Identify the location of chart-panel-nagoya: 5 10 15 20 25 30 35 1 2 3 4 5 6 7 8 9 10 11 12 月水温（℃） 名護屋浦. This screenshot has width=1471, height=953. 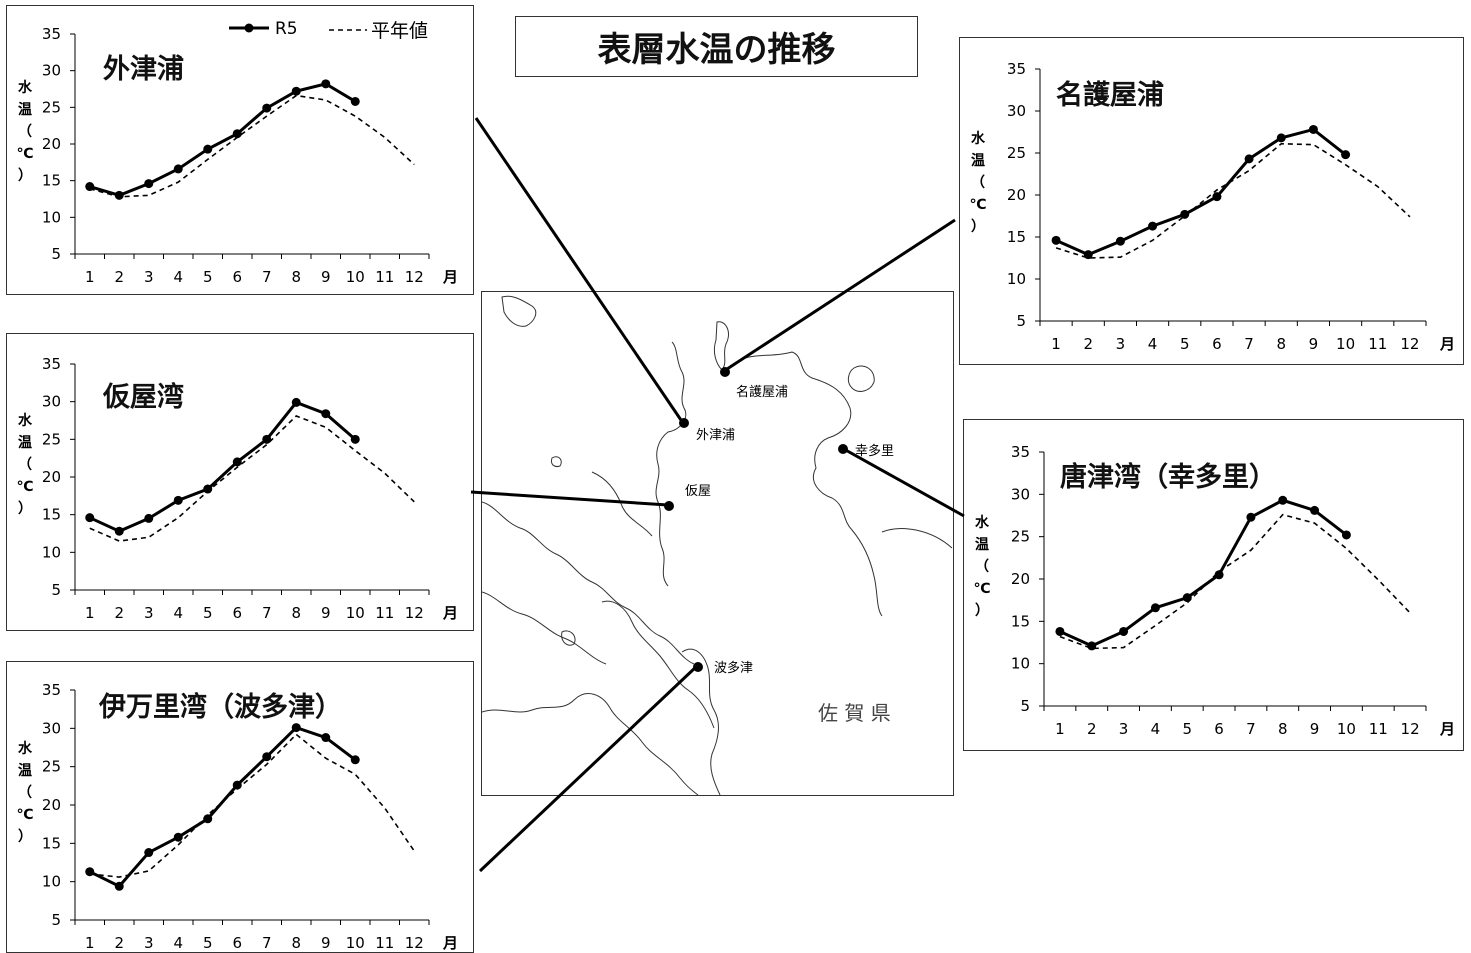
(1211, 201).